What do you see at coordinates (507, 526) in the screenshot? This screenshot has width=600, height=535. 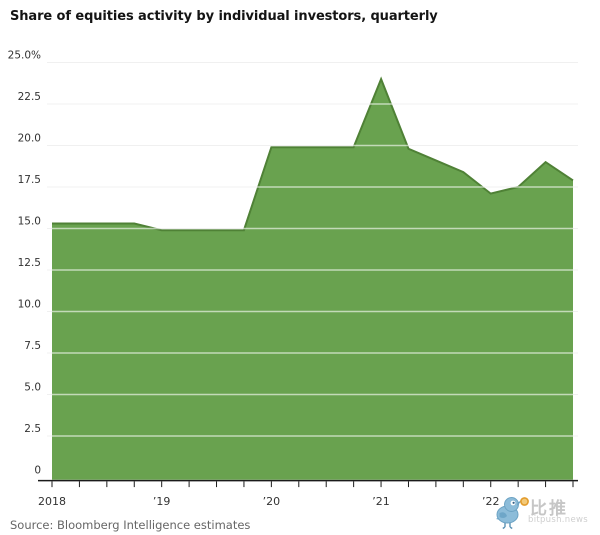 I see `bird-legs` at bounding box center [507, 526].